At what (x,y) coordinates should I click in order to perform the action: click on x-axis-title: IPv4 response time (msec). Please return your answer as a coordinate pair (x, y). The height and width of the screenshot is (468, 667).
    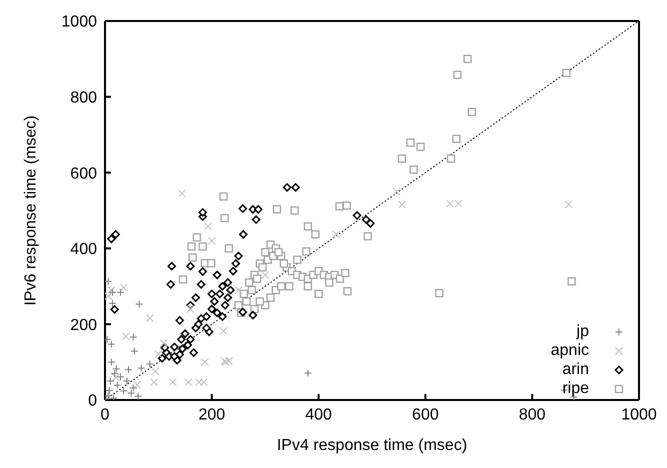
    Looking at the image, I should click on (372, 445).